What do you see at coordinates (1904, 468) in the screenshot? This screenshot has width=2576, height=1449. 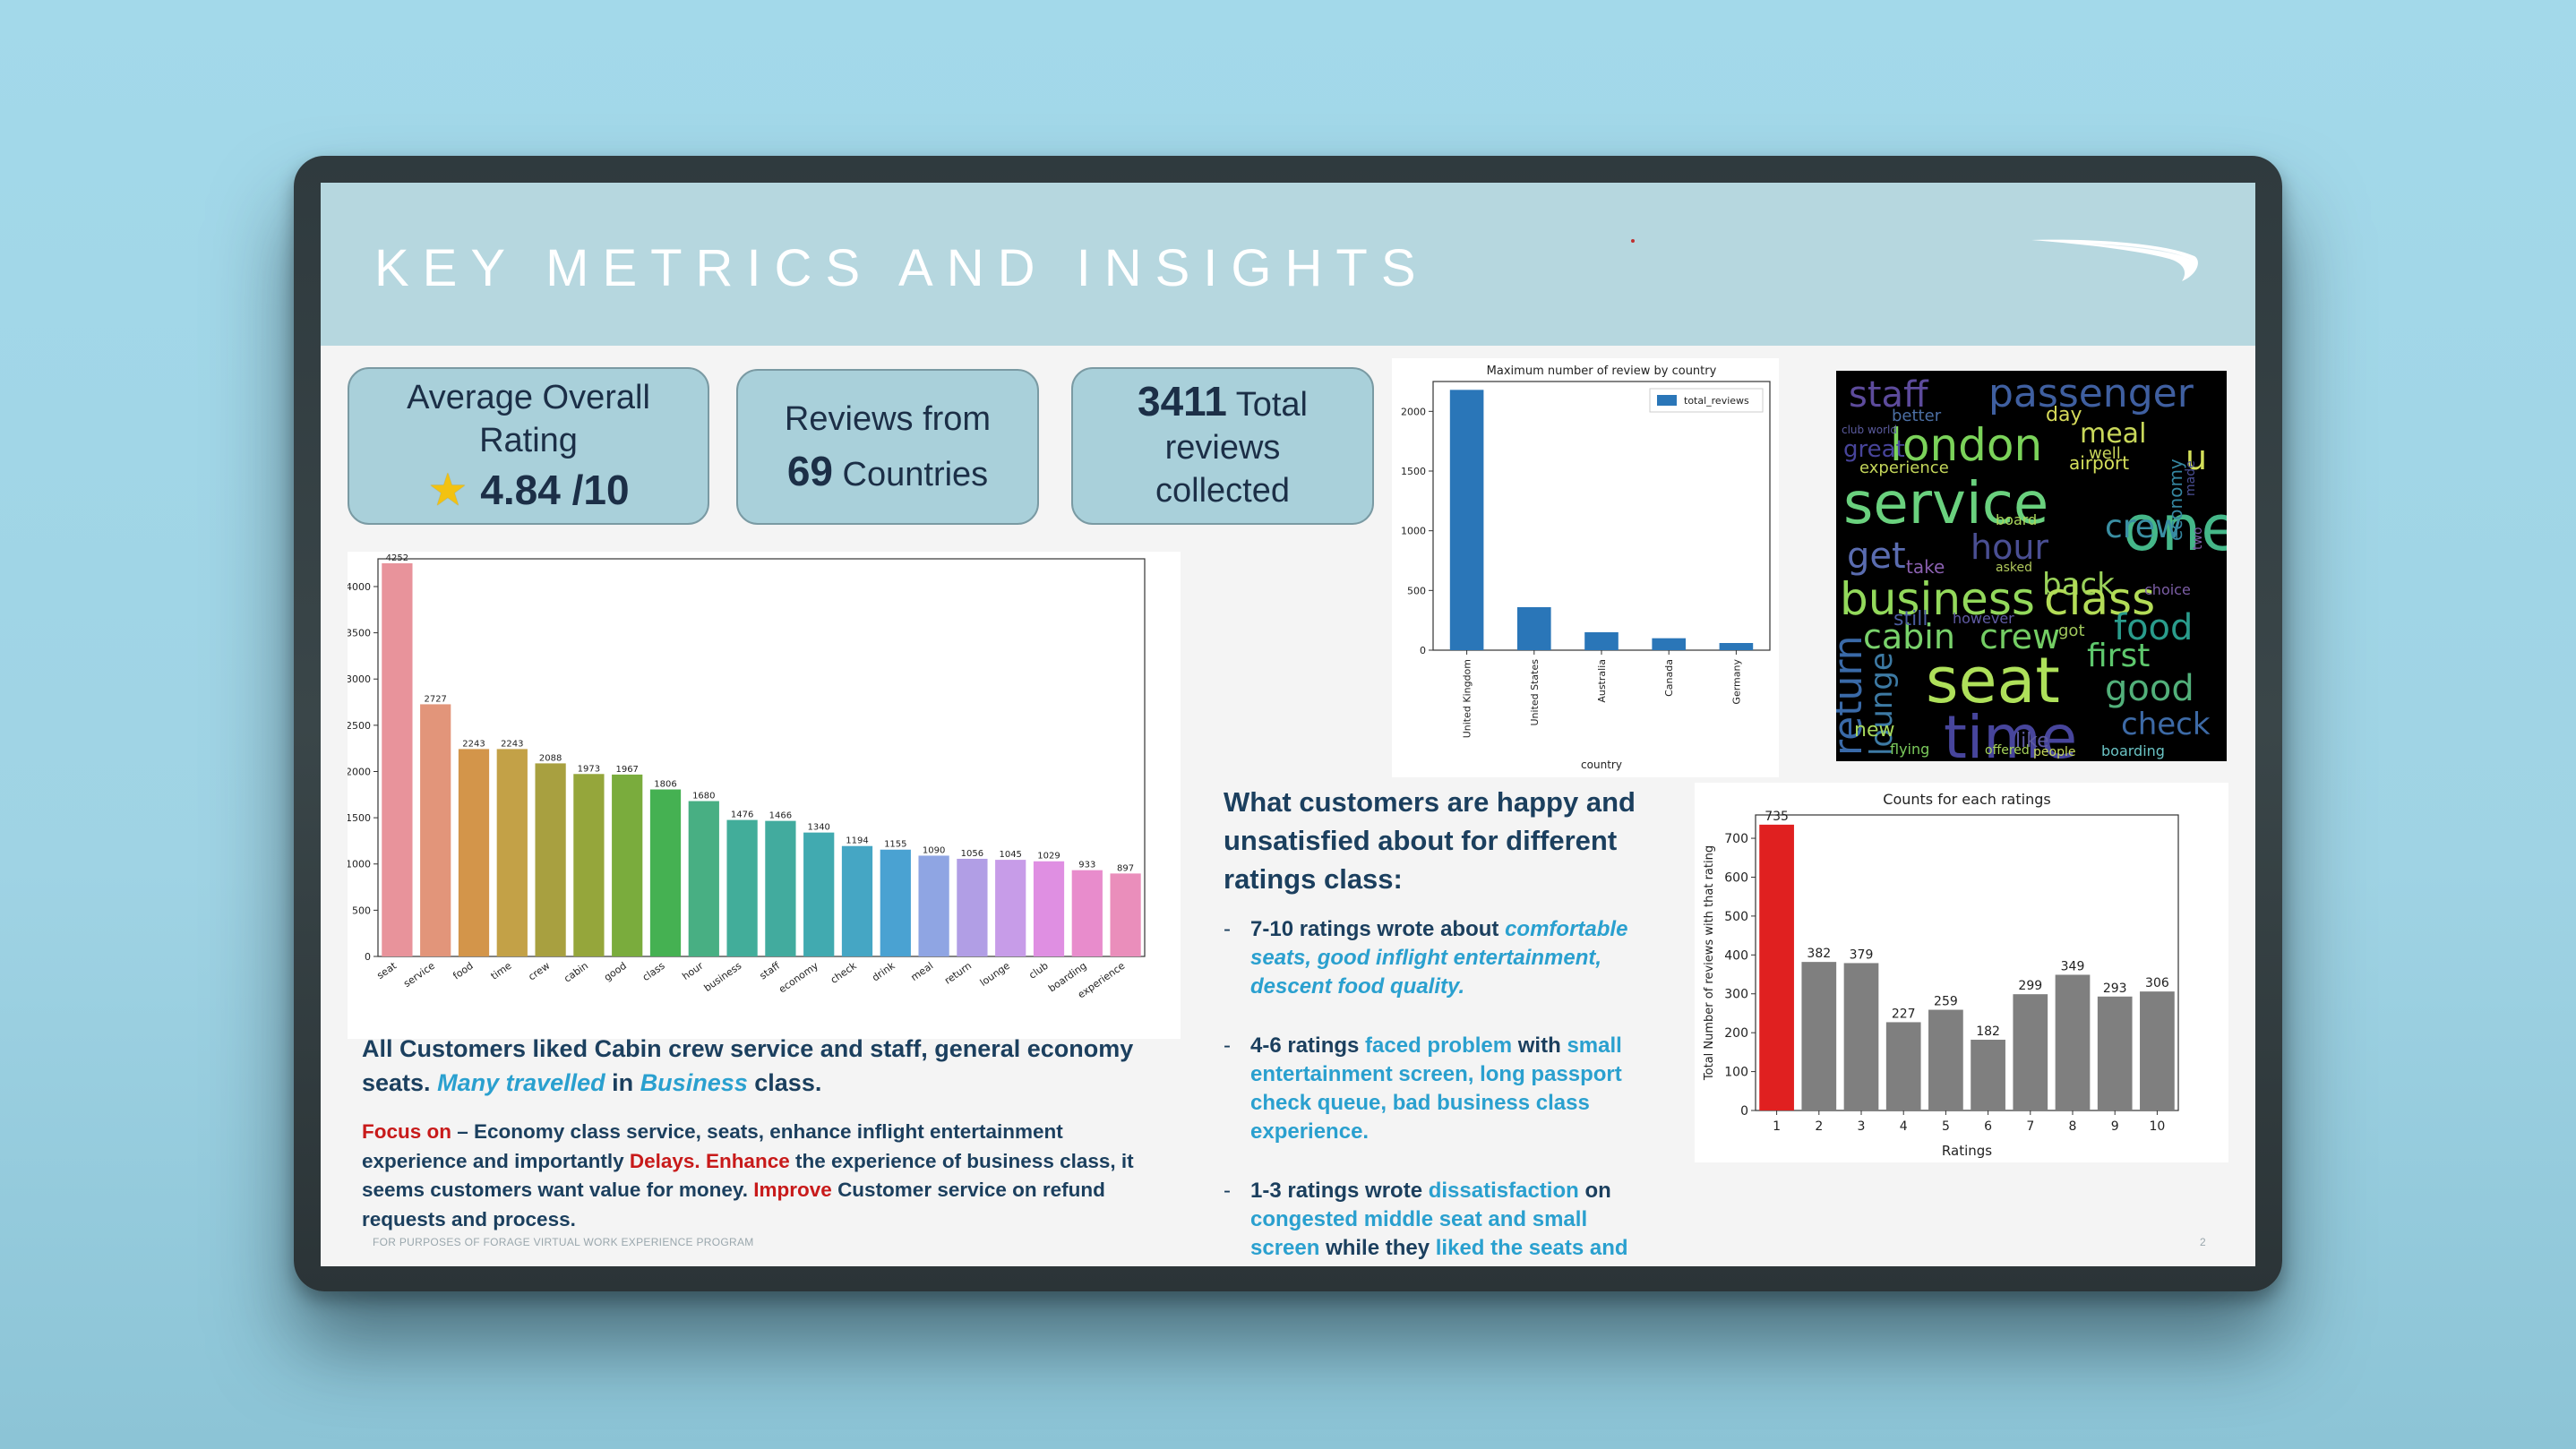 I see `word-cloud-word: experience` at bounding box center [1904, 468].